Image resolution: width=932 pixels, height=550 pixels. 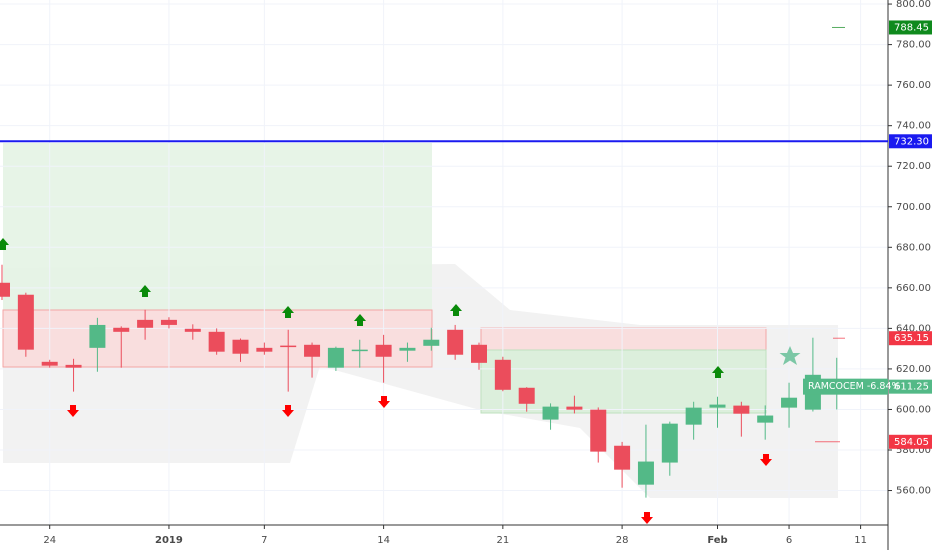 I want to click on x-tick-label: 7, so click(x=264, y=540).